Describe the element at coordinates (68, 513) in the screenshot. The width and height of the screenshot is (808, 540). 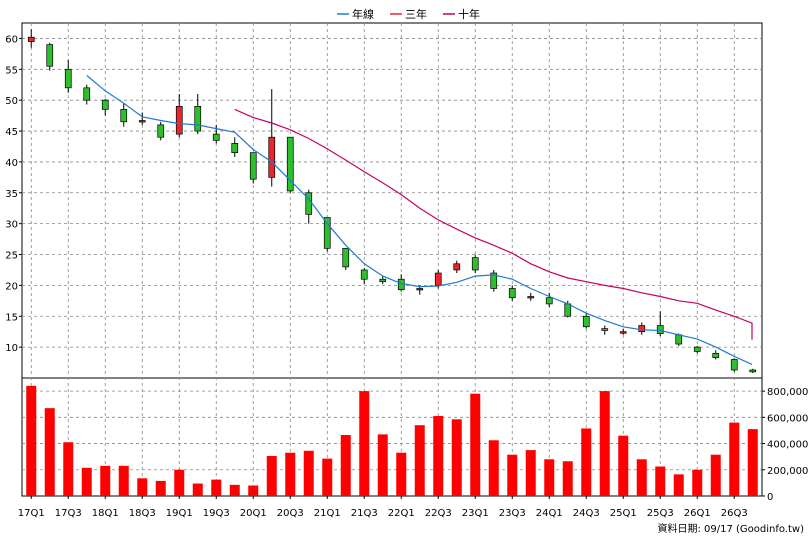
I see `x-tick-label: 17Q3` at that location.